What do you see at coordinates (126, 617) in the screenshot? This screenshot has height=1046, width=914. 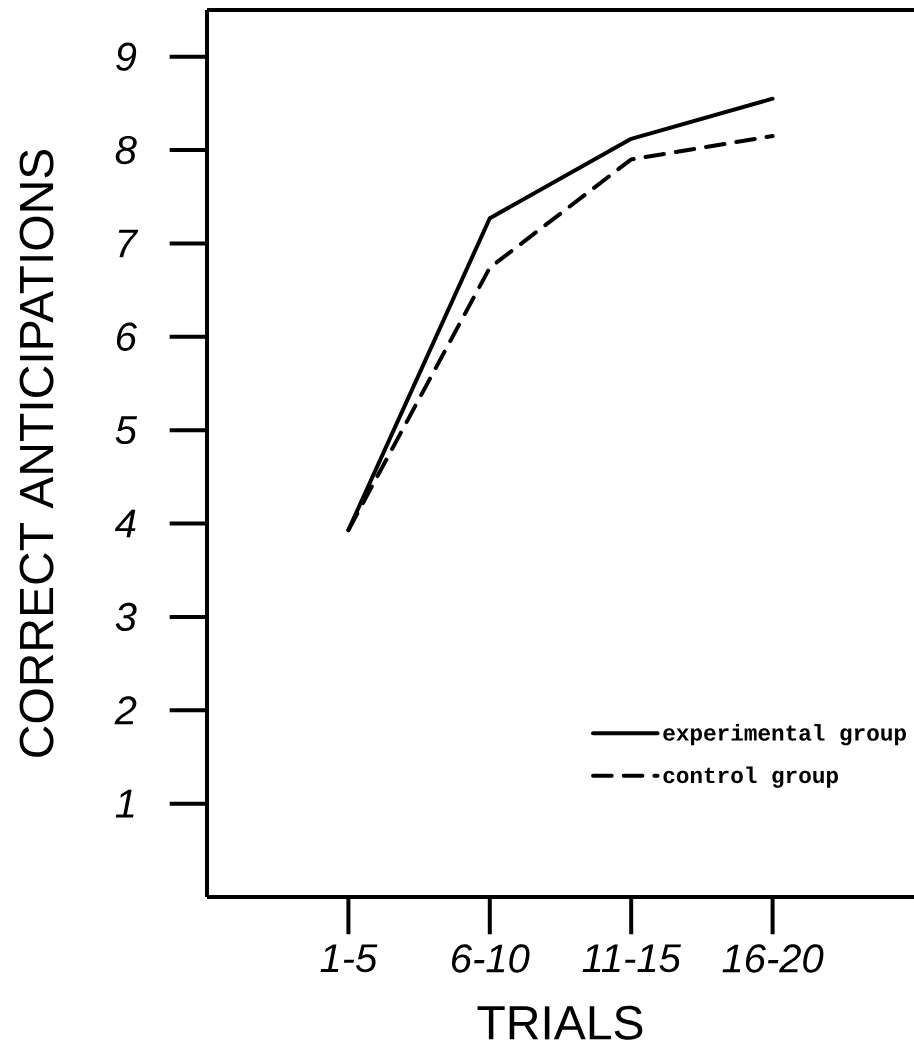 I see `y-tick-label: 3` at bounding box center [126, 617].